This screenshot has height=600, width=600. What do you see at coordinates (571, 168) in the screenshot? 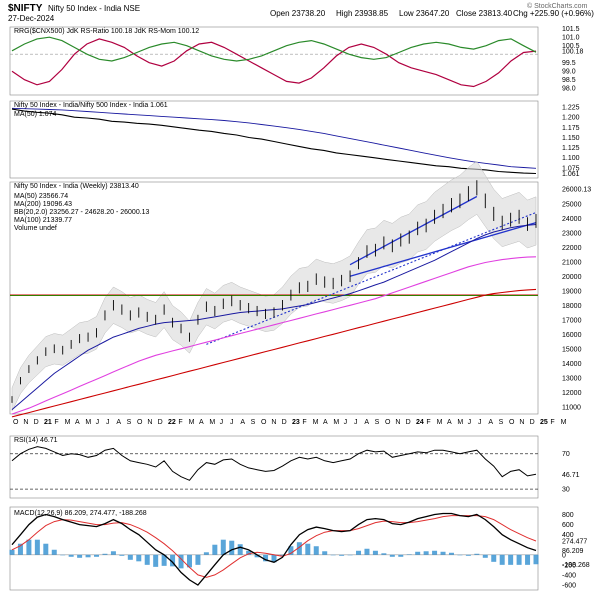
I see `relative-tick-label: 1.075` at bounding box center [571, 168].